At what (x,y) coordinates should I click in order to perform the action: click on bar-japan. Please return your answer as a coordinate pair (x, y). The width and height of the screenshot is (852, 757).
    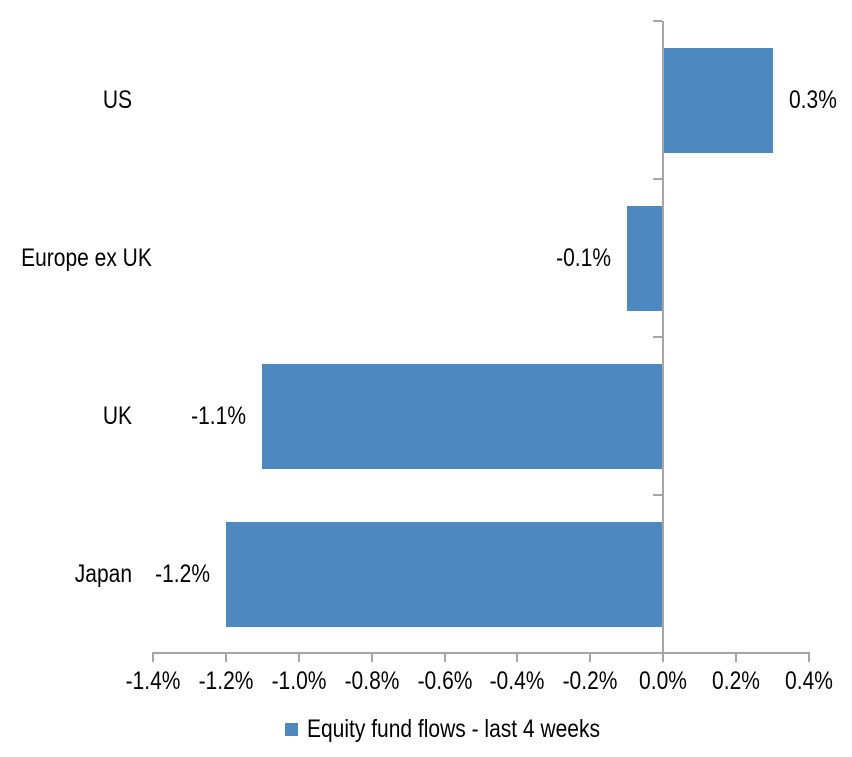
    Looking at the image, I should click on (444, 574).